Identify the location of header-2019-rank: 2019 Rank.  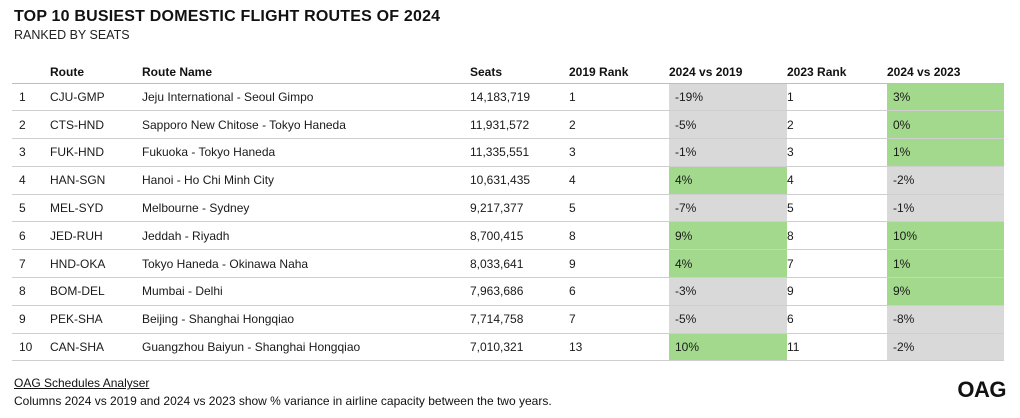
(599, 71).